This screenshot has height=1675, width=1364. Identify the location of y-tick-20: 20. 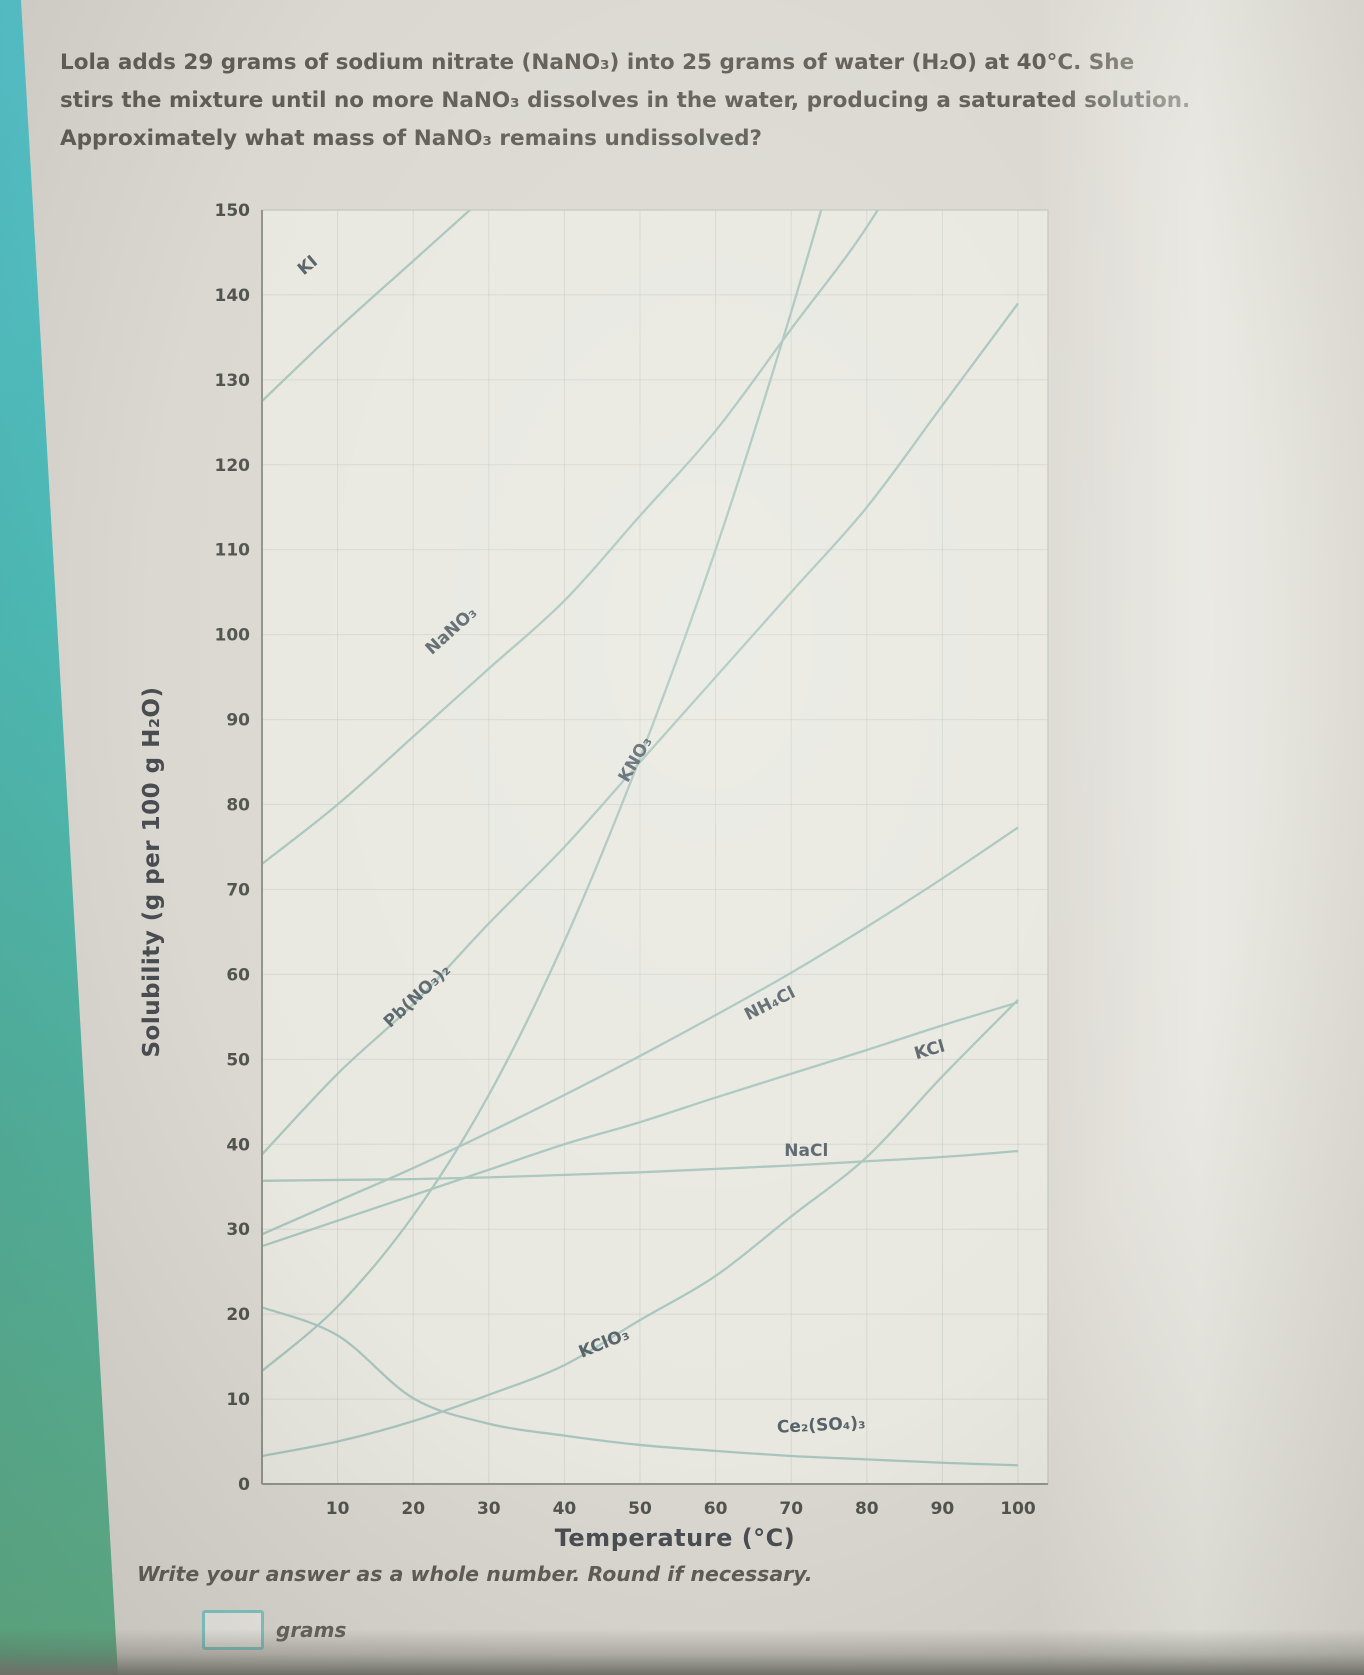
(238, 1315).